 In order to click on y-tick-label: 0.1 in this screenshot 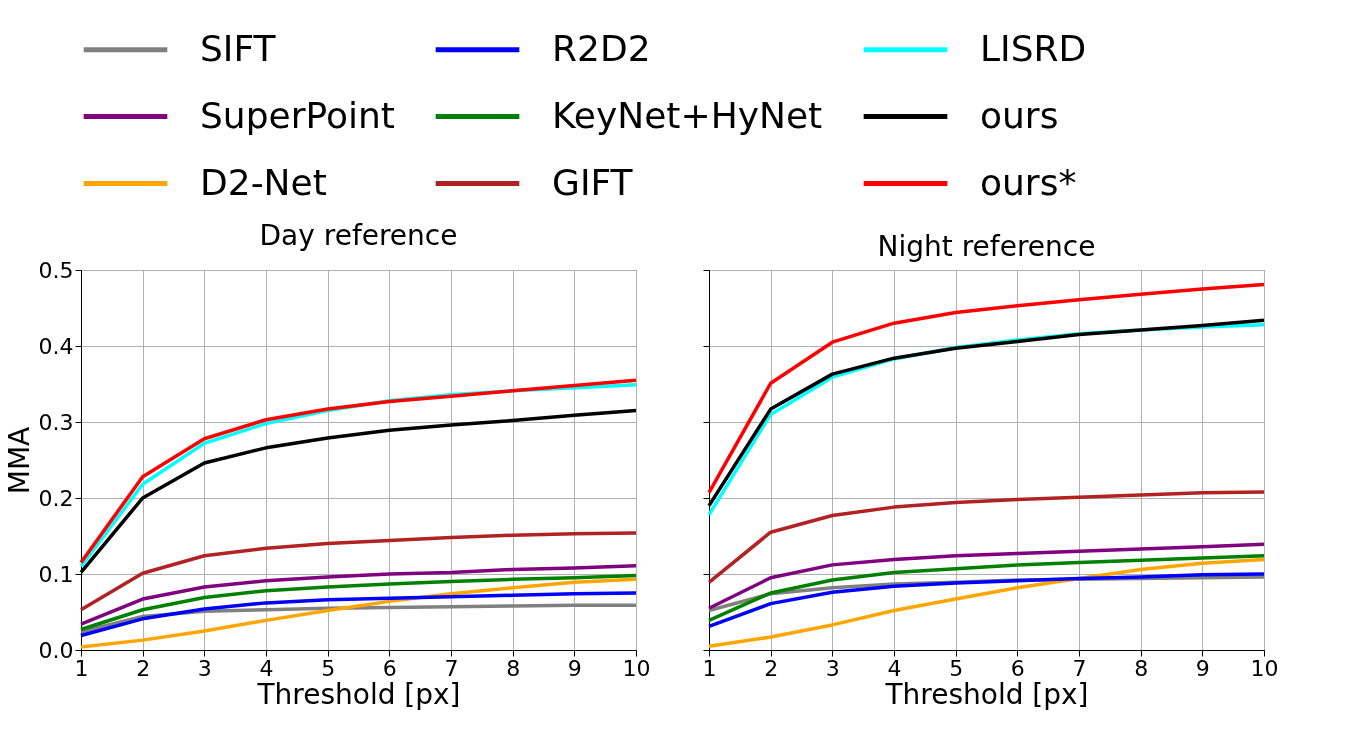, I will do `click(56, 574)`.